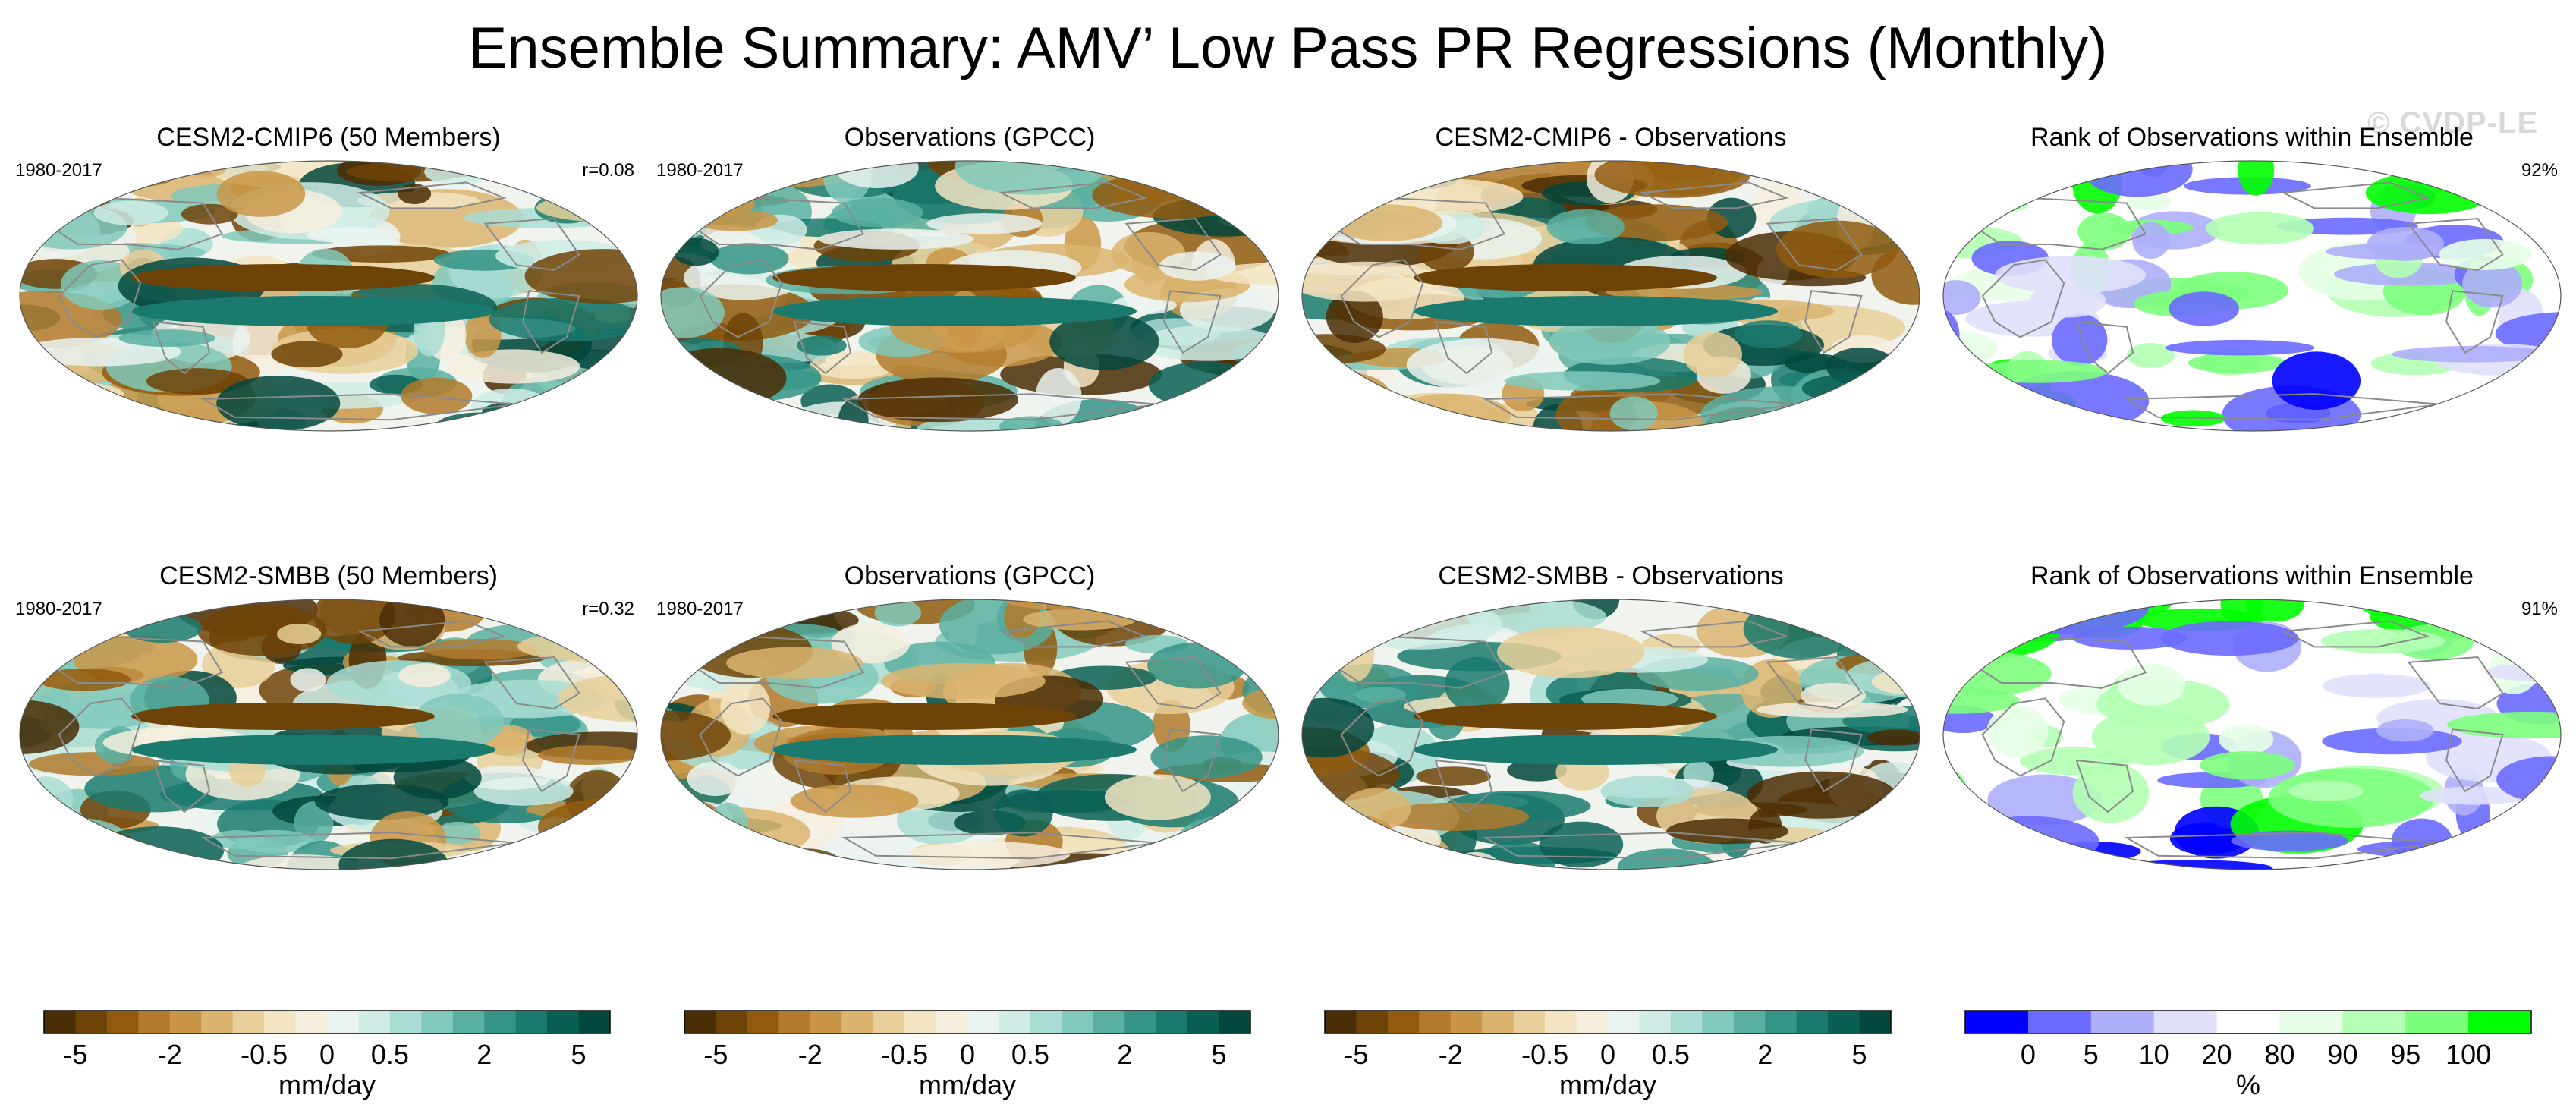 Image resolution: width=2576 pixels, height=1120 pixels. Describe the element at coordinates (484, 1054) in the screenshot. I see `colorbar-tick-label: 2` at that location.